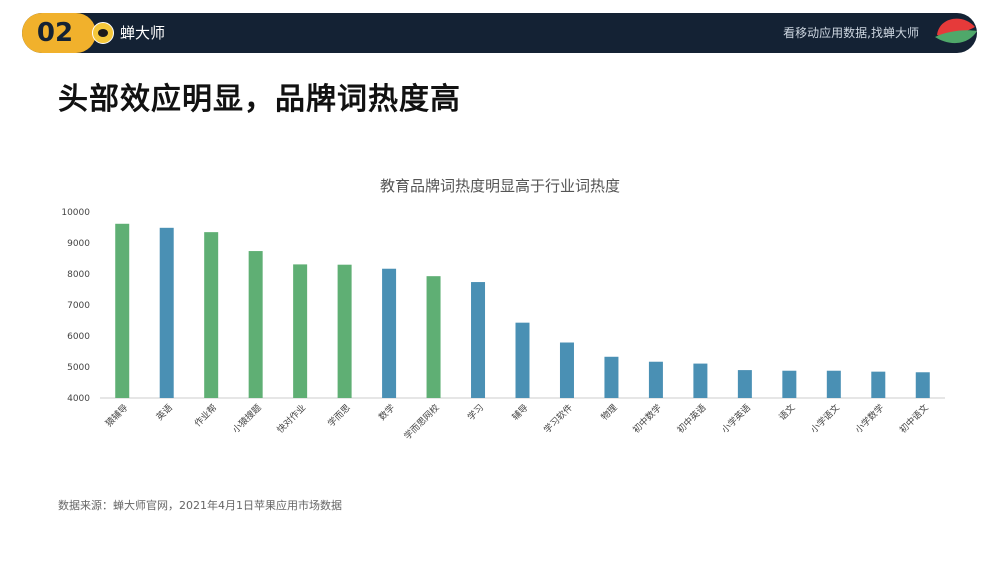  Describe the element at coordinates (247, 419) in the screenshot. I see `x-tick-label: 小猿搜题` at that location.